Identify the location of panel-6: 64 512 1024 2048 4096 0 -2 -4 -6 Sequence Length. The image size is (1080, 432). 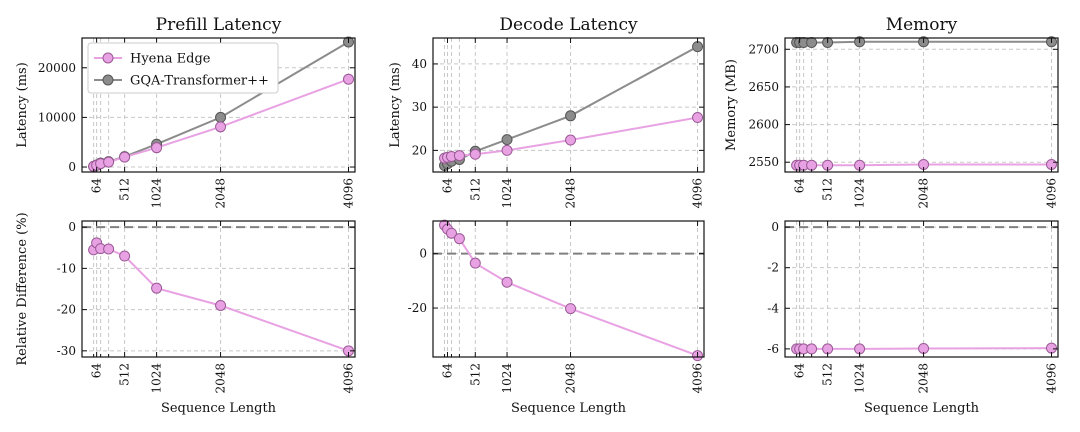
(913, 318).